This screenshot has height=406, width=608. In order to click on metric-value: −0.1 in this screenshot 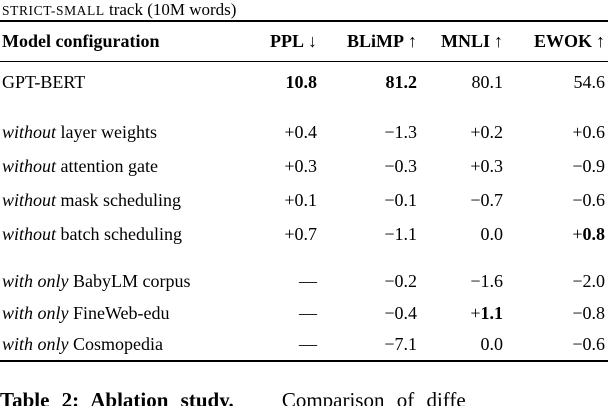, I will do `click(400, 199)`.